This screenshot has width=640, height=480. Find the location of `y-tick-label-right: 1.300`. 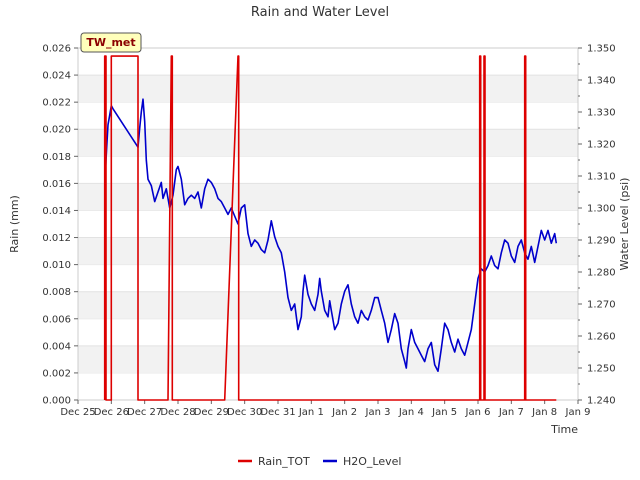

y-tick-label-right: 1.300 is located at coordinates (601, 209).